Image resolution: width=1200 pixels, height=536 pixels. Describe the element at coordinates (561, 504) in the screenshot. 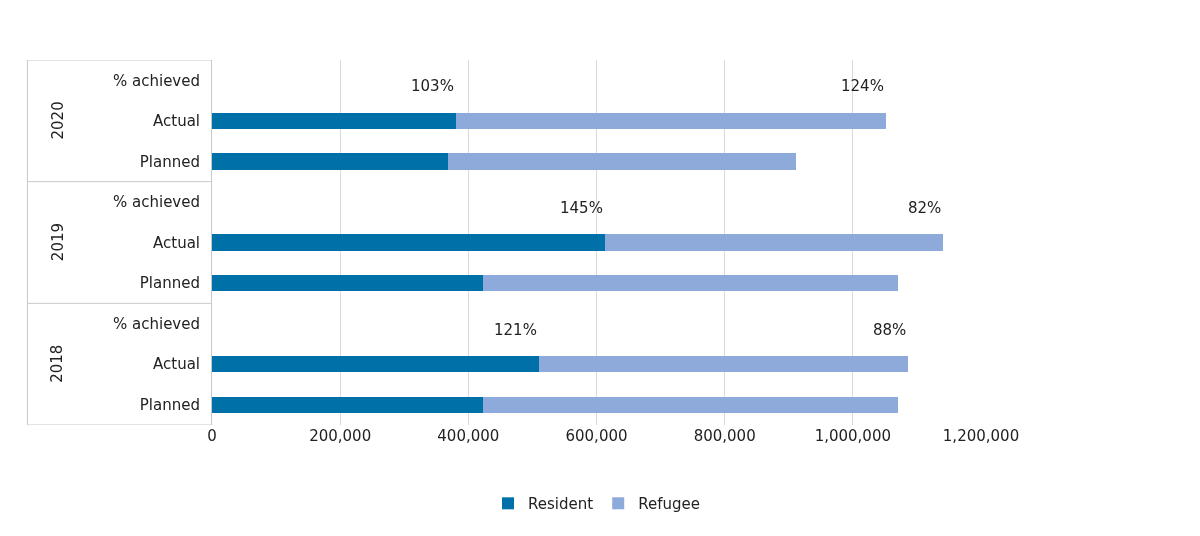

I see `legend-label: Resident` at that location.